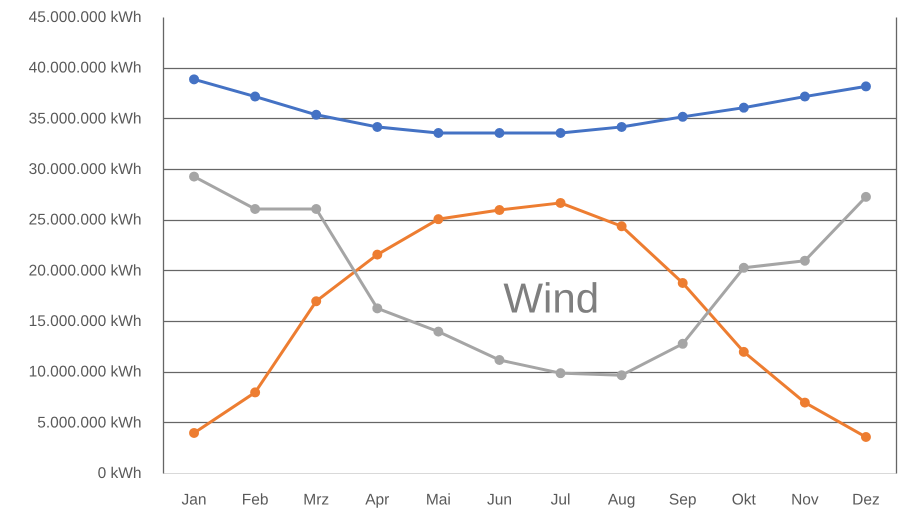  Describe the element at coordinates (438, 500) in the screenshot. I see `x-tick-label: Mai` at that location.